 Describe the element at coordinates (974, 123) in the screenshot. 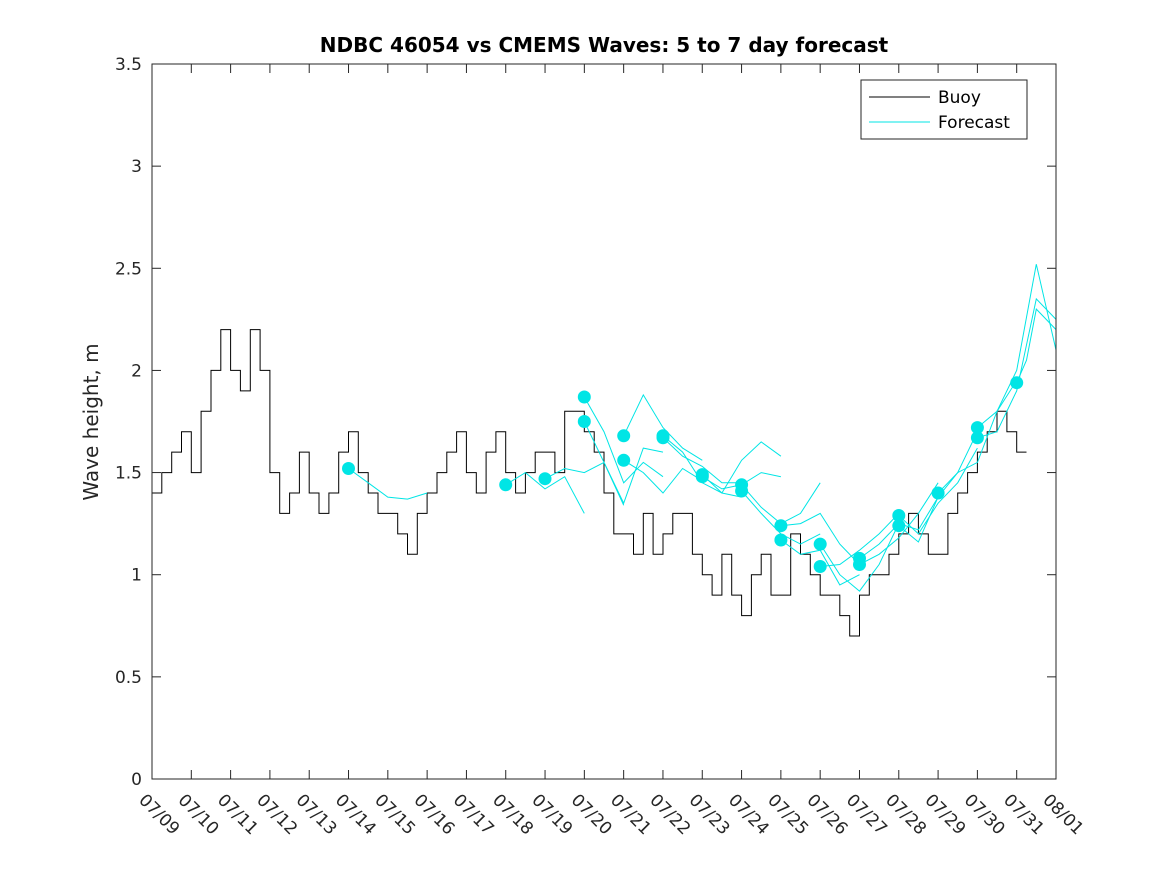

I see `legend-forecast-label: Forecast` at that location.